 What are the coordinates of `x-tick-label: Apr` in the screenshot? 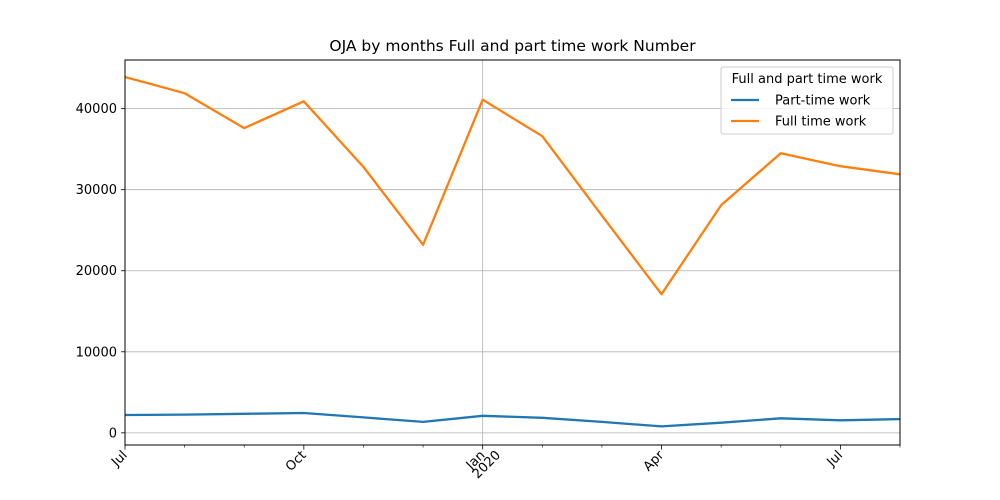 It's located at (654, 461).